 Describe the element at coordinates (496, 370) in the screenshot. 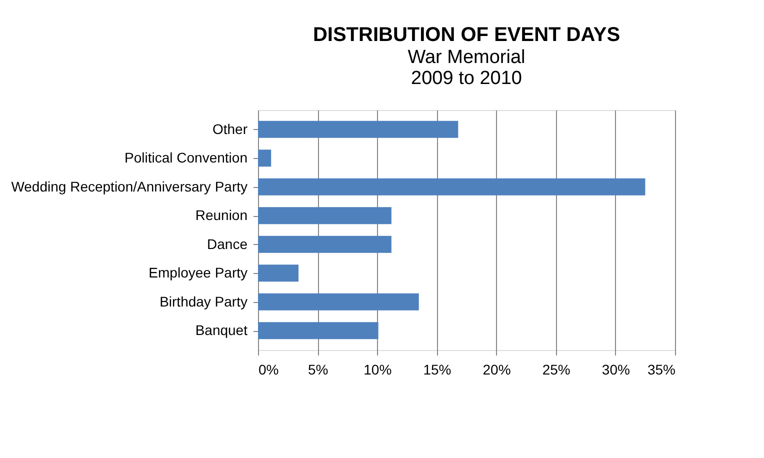

I see `x-tick-label: 20%` at that location.